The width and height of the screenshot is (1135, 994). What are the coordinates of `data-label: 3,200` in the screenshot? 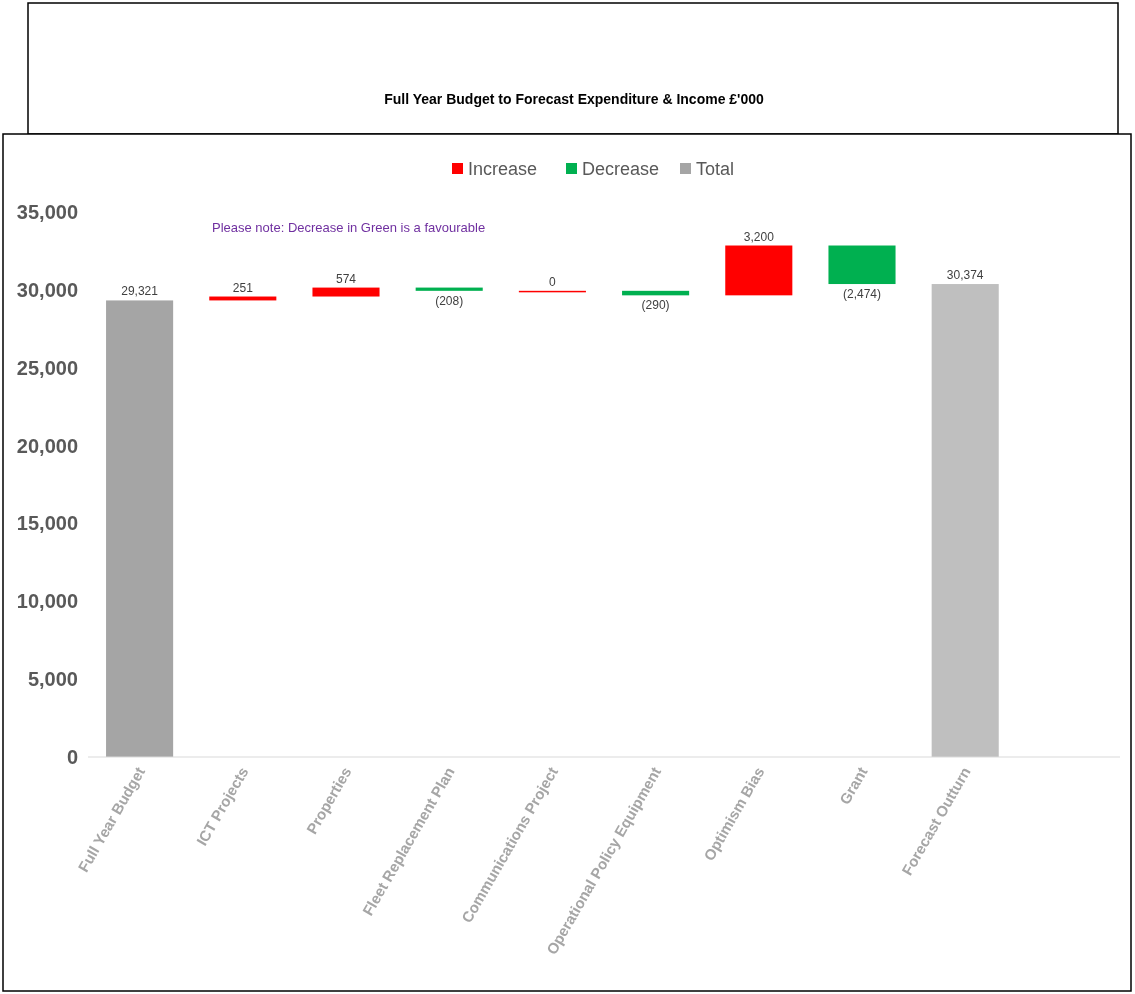 It's located at (759, 236).